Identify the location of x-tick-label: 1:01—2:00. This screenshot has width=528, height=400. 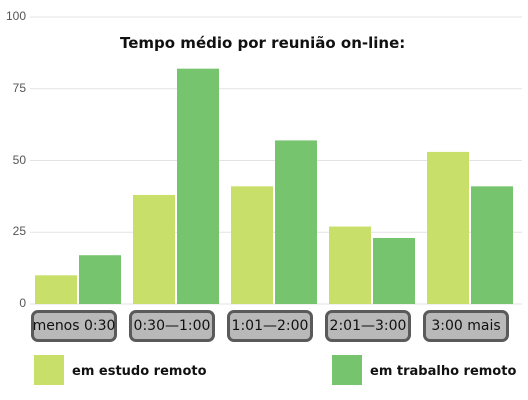
(270, 326).